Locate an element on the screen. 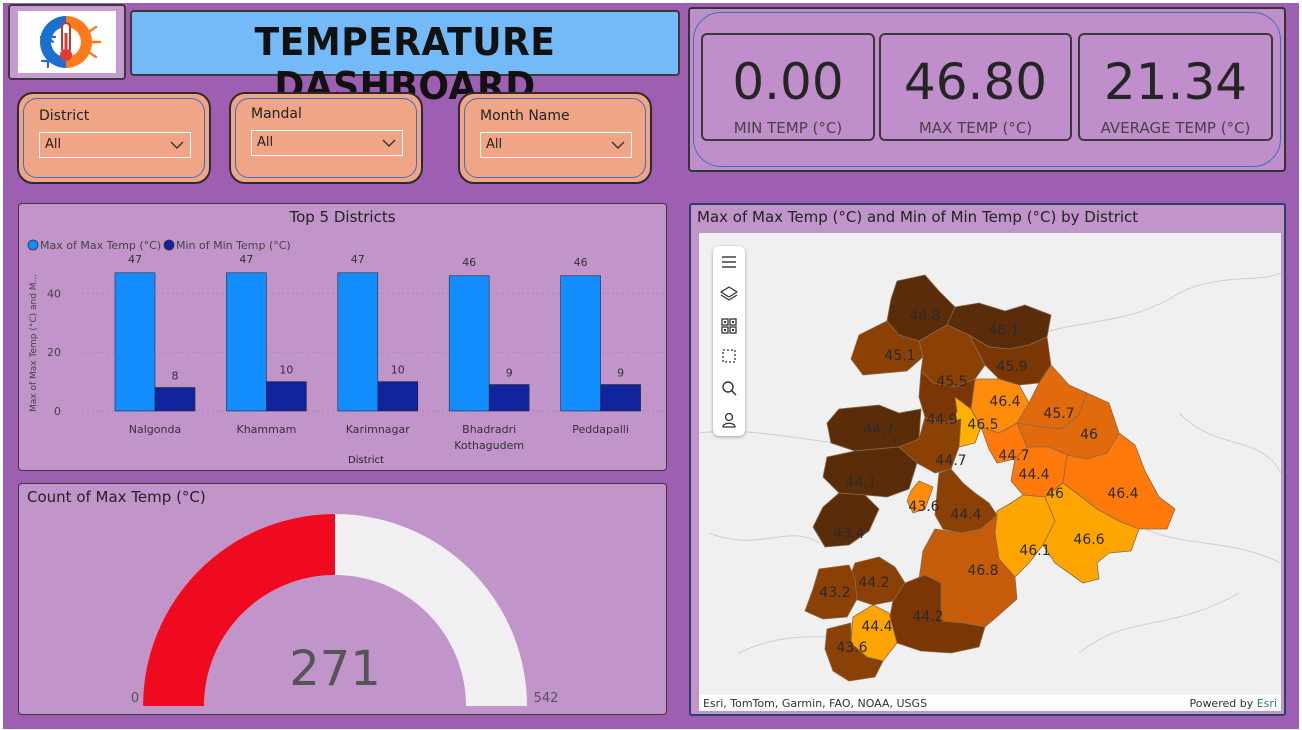 The image size is (1302, 730). legend-label-max: Max of Max Temp (°C) is located at coordinates (100, 245).